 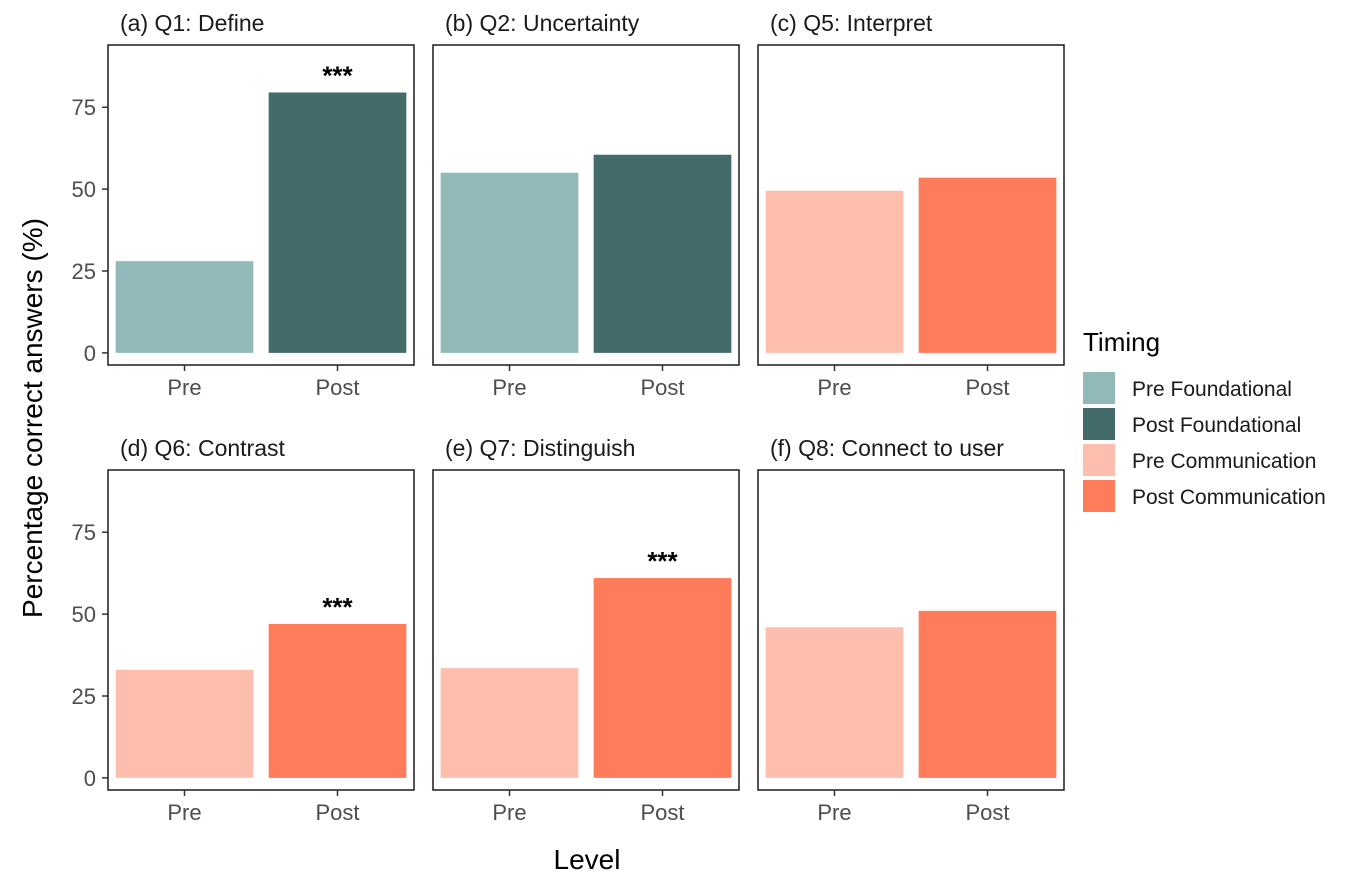 What do you see at coordinates (202, 448) in the screenshot?
I see `panel-title: (d) Q6: Contrast` at bounding box center [202, 448].